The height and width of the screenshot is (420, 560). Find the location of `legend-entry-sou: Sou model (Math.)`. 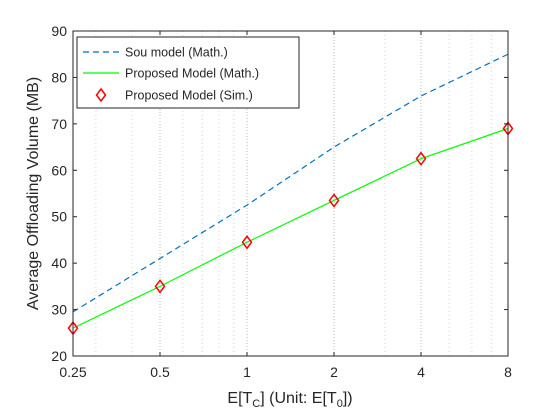

legend-entry-sou: Sou model (Math.) is located at coordinates (176, 53).